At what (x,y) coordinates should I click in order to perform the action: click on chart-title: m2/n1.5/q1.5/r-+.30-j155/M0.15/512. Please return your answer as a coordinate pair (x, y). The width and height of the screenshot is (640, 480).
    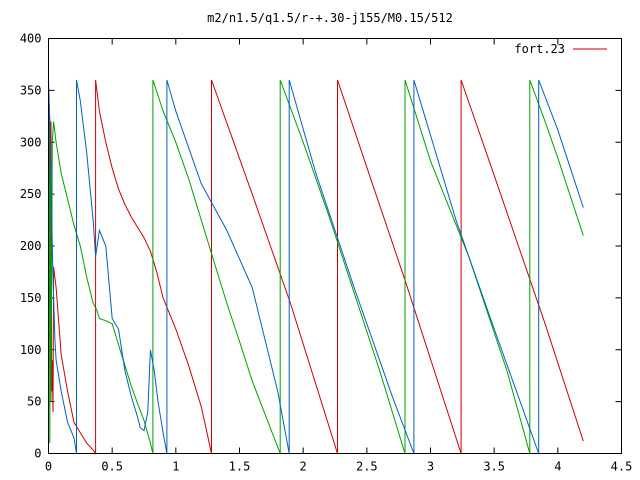
    Looking at the image, I should click on (330, 18).